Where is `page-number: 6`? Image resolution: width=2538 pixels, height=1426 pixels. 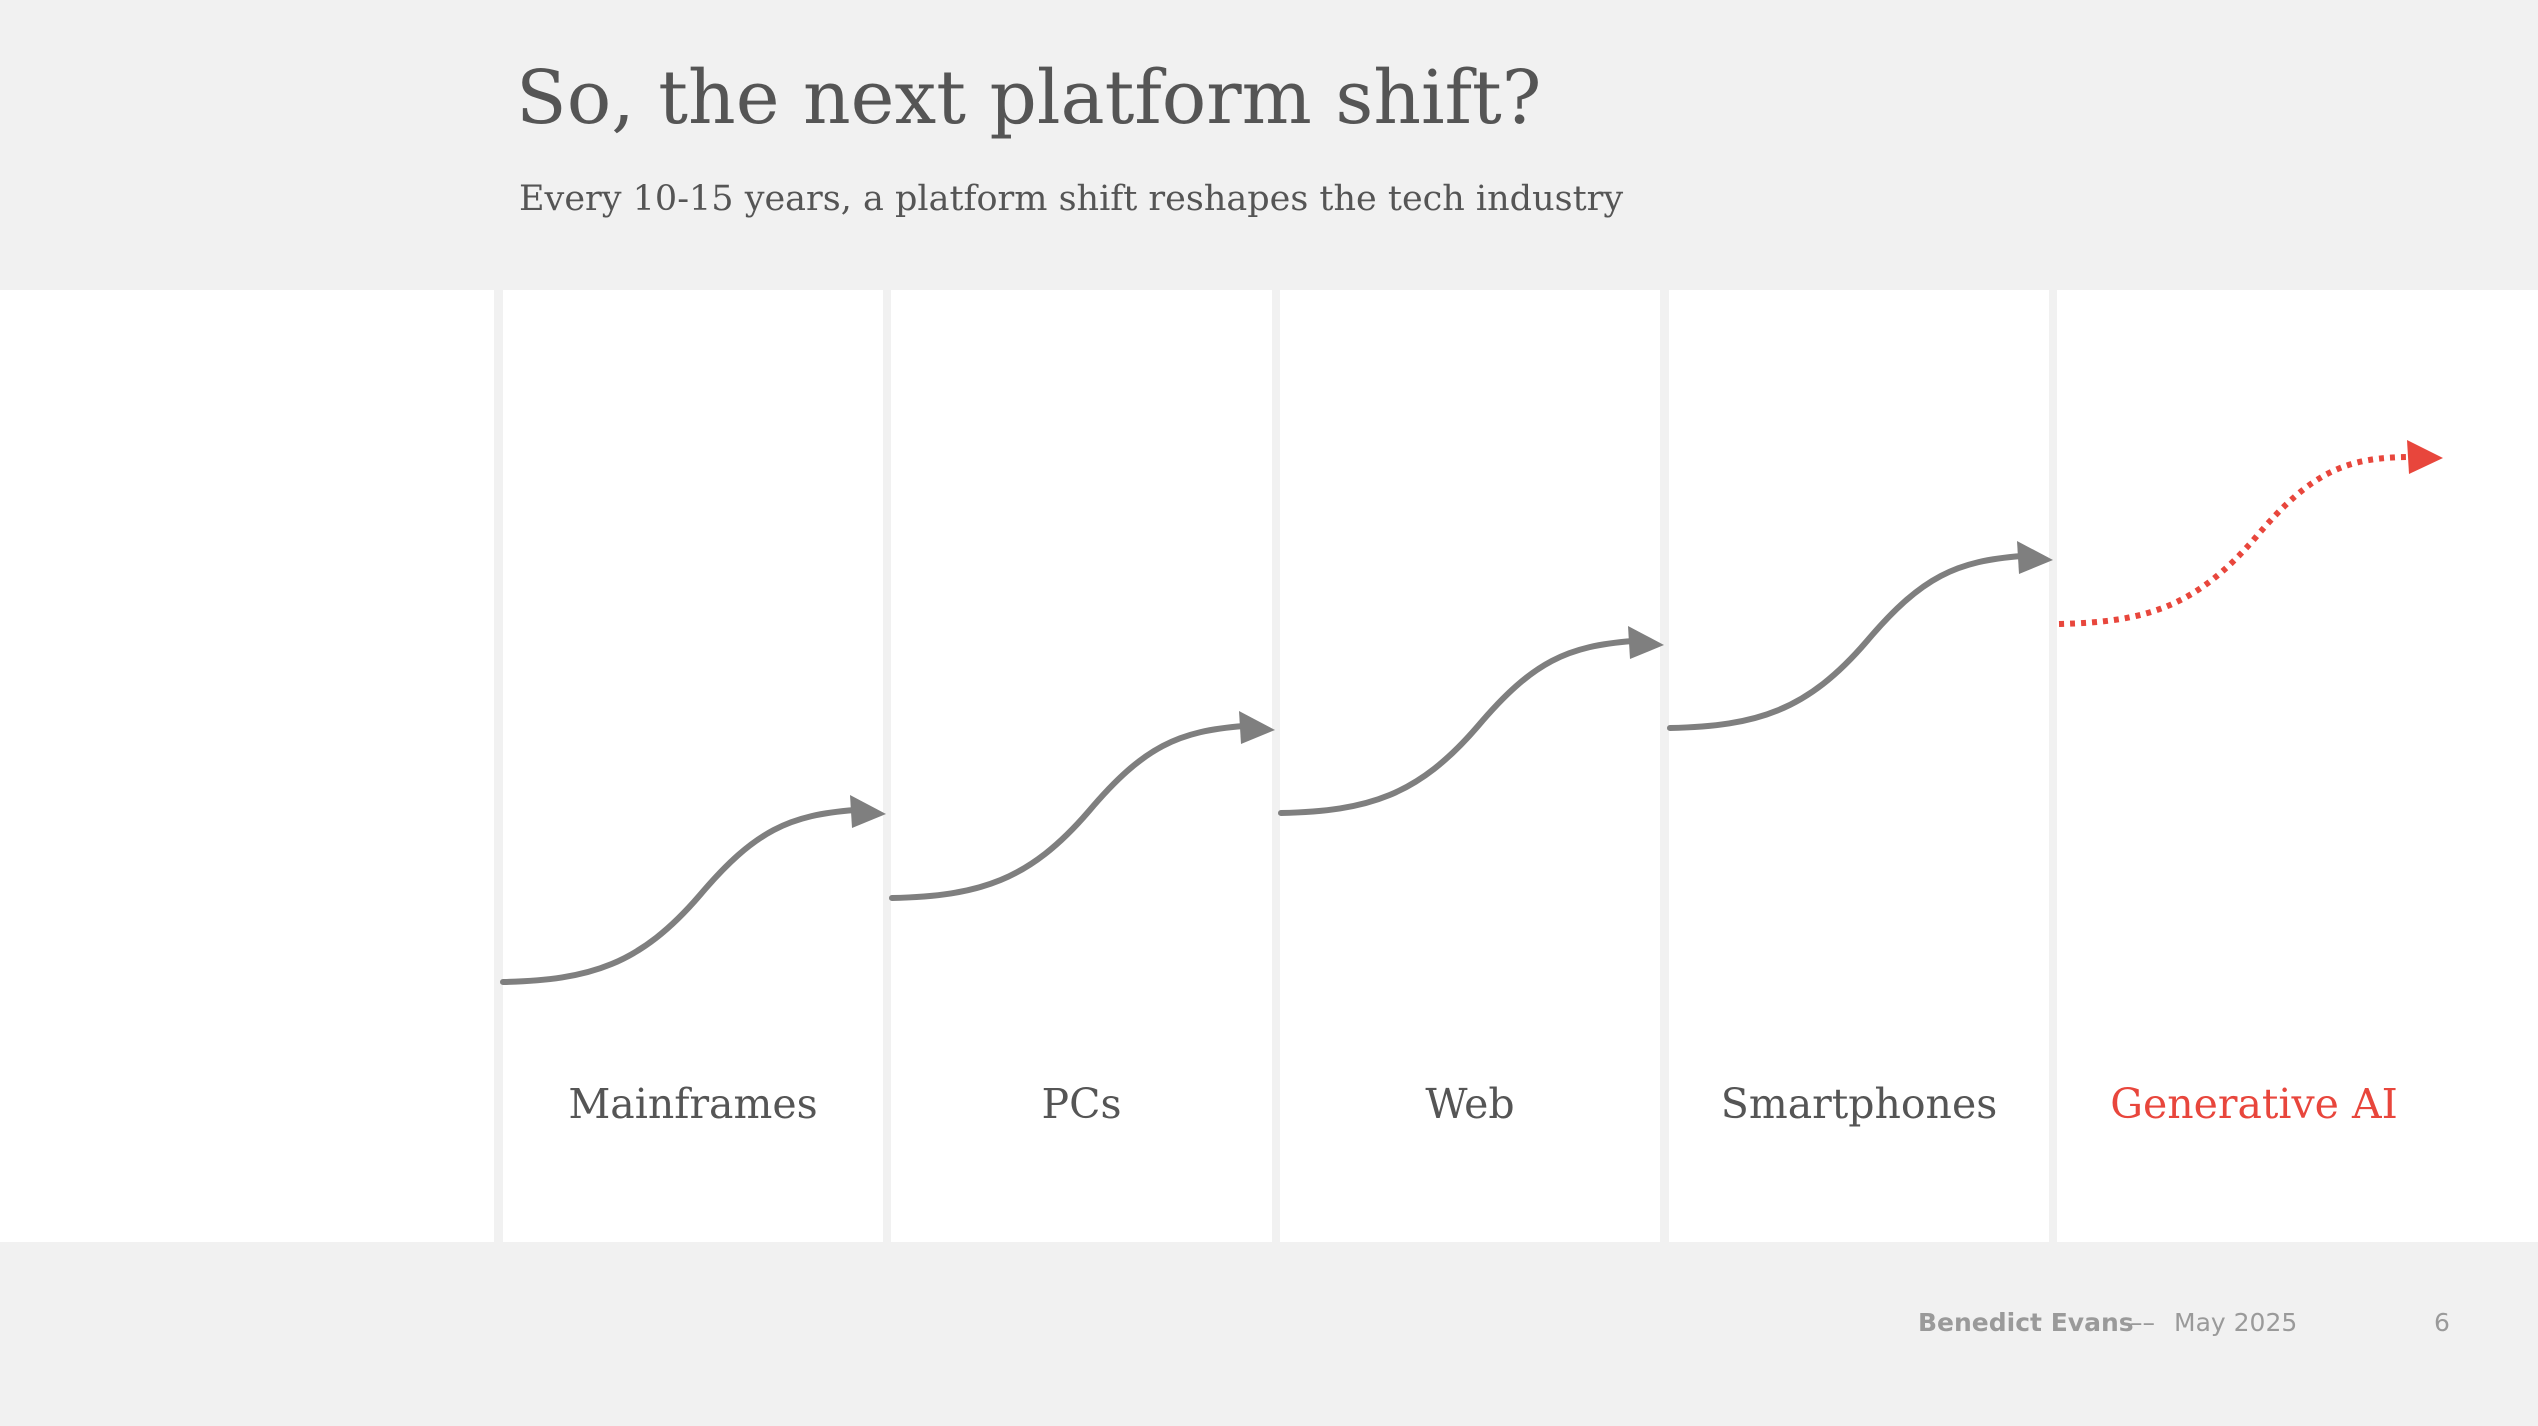 page-number: 6 is located at coordinates (2442, 1322).